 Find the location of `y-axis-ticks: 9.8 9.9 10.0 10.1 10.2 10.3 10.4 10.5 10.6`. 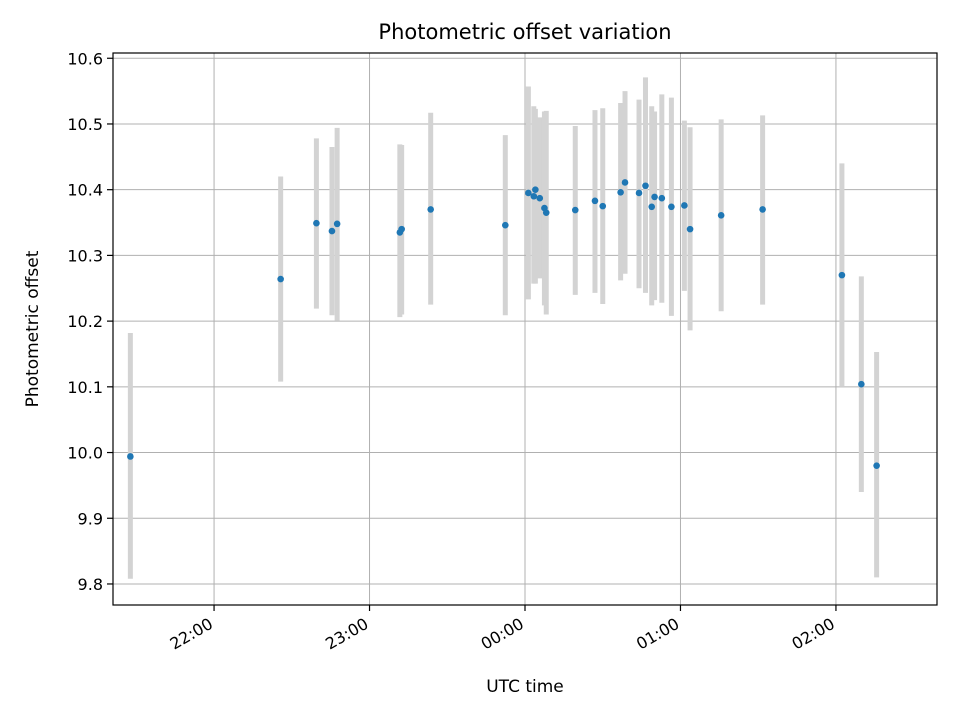

y-axis-ticks: 9.8 9.9 10.0 10.1 10.2 10.3 10.4 10.5 10.6 is located at coordinates (90, 321).